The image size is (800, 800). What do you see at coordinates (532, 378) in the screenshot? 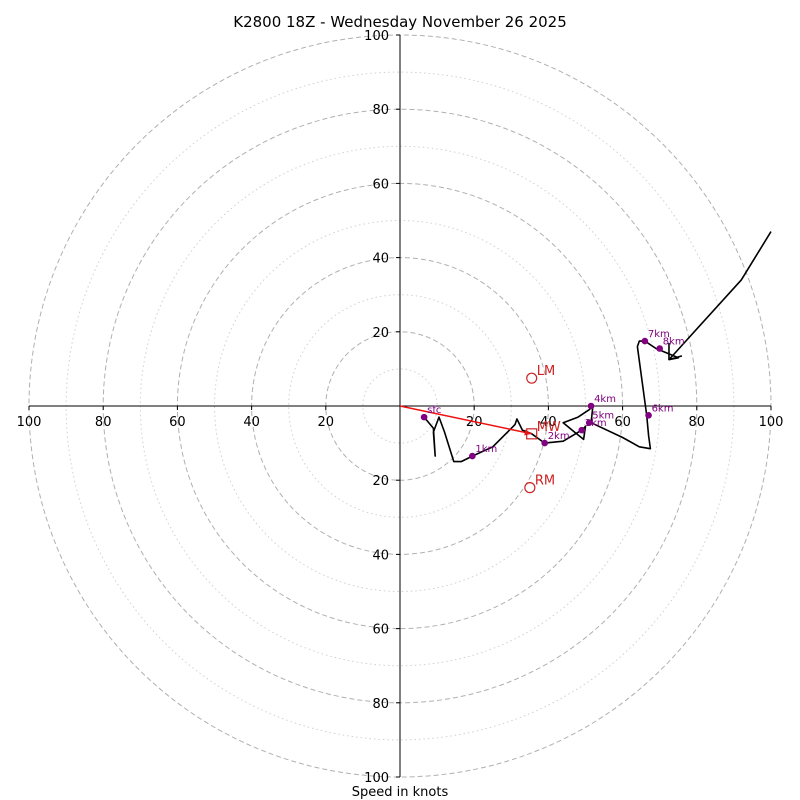
I see `storm-motion-lm-marker` at bounding box center [532, 378].